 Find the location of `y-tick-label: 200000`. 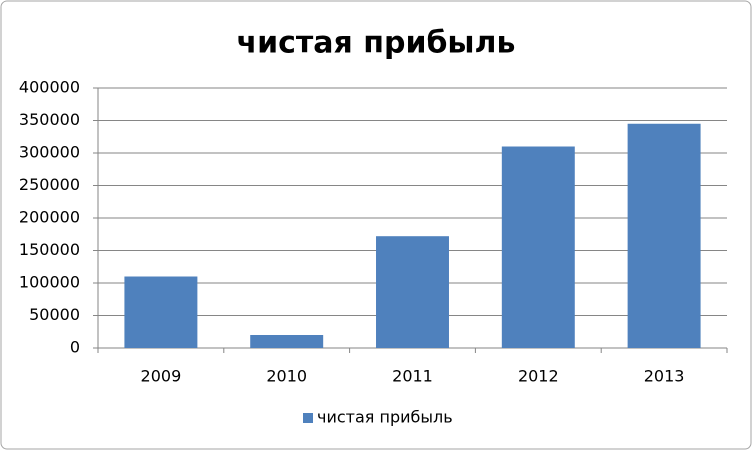

y-tick-label: 200000 is located at coordinates (49, 217).